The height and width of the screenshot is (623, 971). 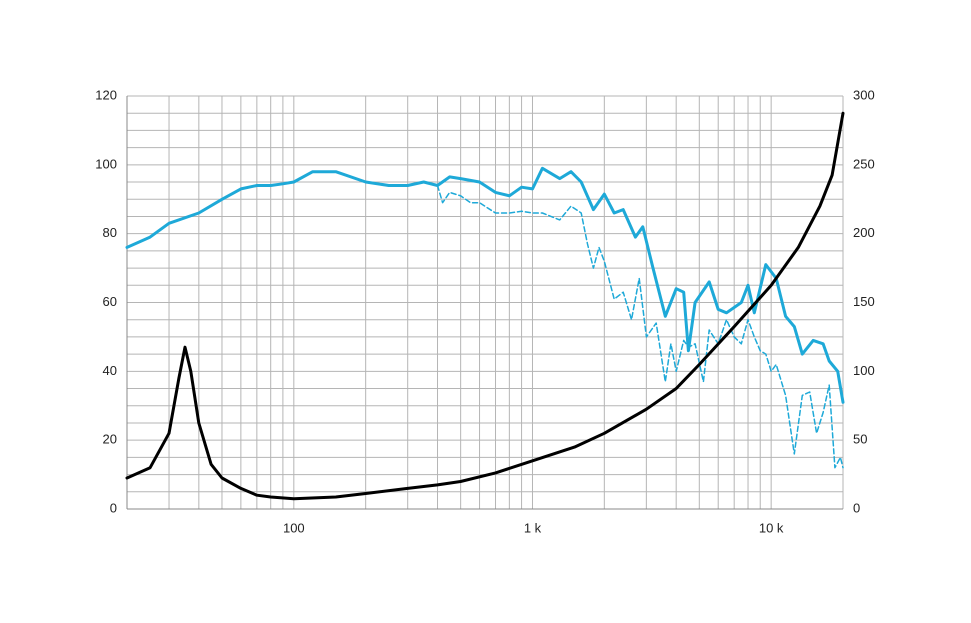 I want to click on y2-tick-label: 250, so click(x=864, y=163).